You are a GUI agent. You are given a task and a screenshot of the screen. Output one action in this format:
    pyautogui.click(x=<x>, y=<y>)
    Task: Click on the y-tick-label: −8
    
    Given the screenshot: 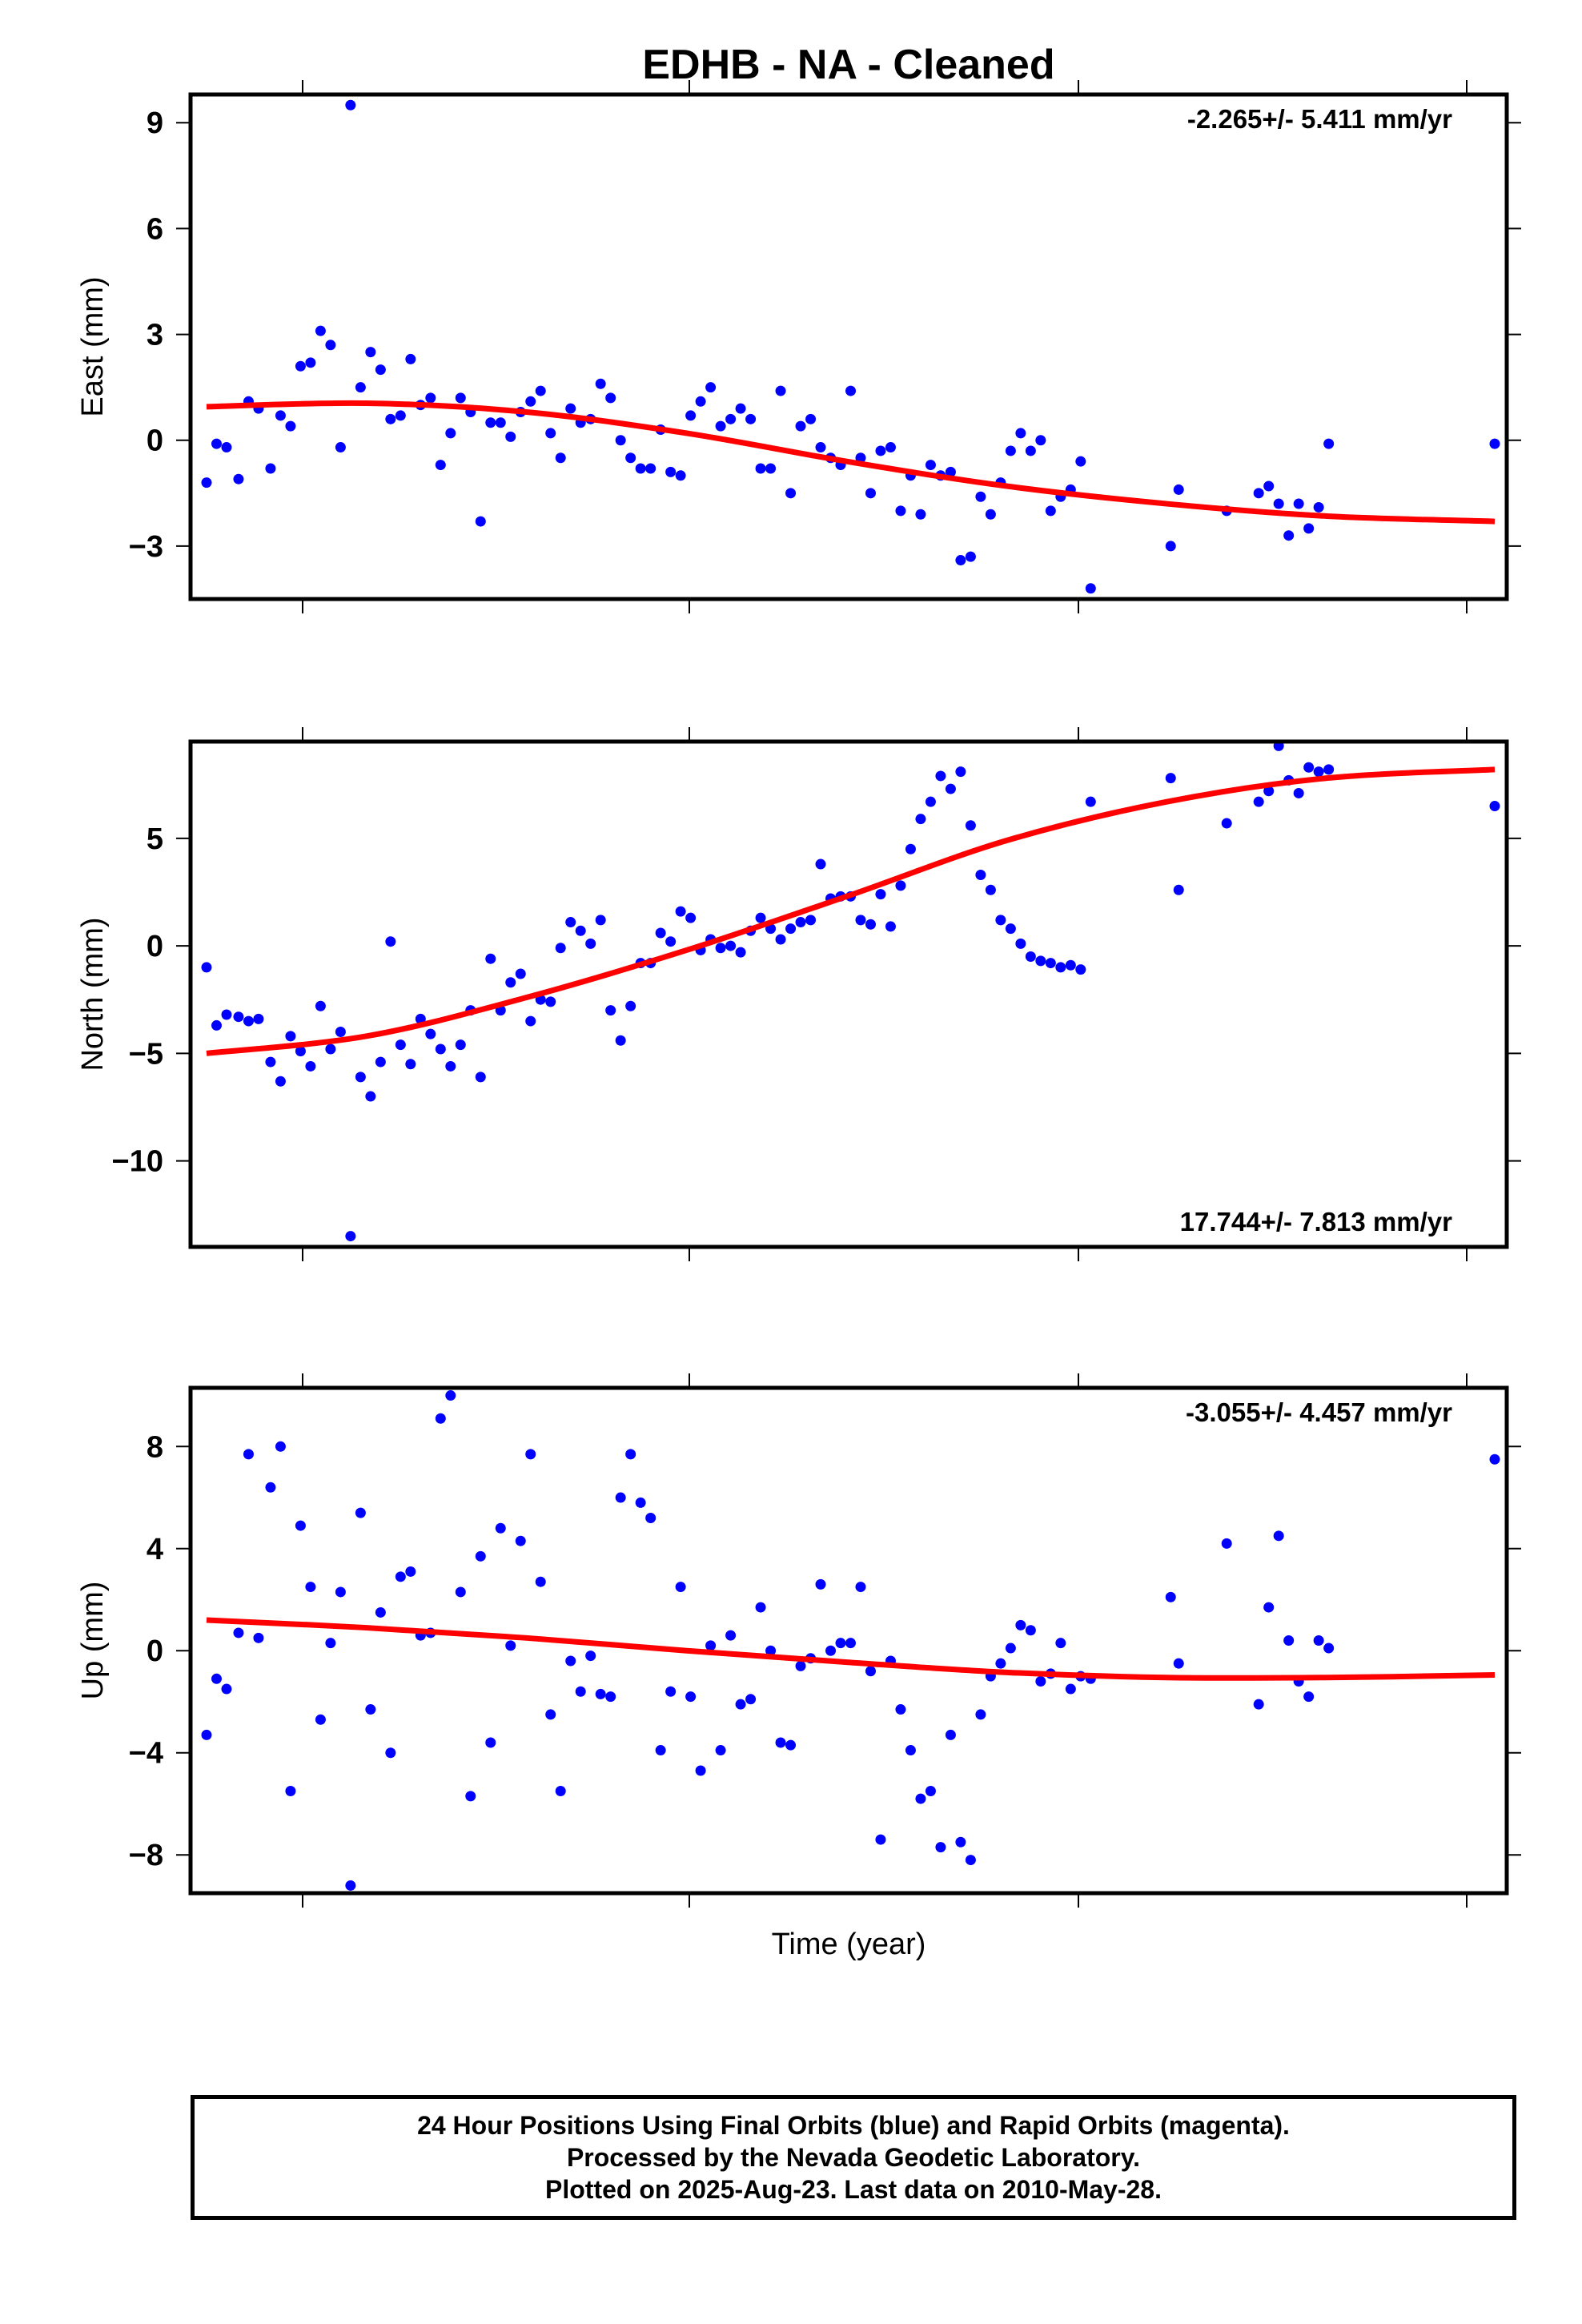 What is the action you would take?
    pyautogui.click(x=146, y=1856)
    